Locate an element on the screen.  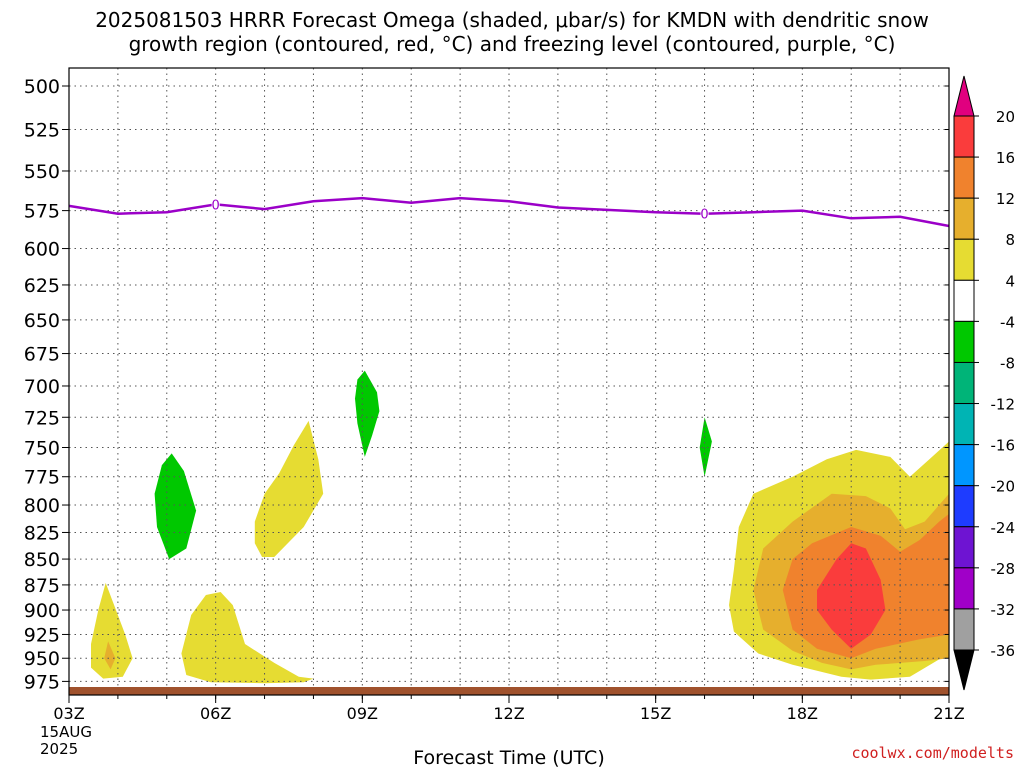
y-tick-label-975: 975 is located at coordinates (42, 682).